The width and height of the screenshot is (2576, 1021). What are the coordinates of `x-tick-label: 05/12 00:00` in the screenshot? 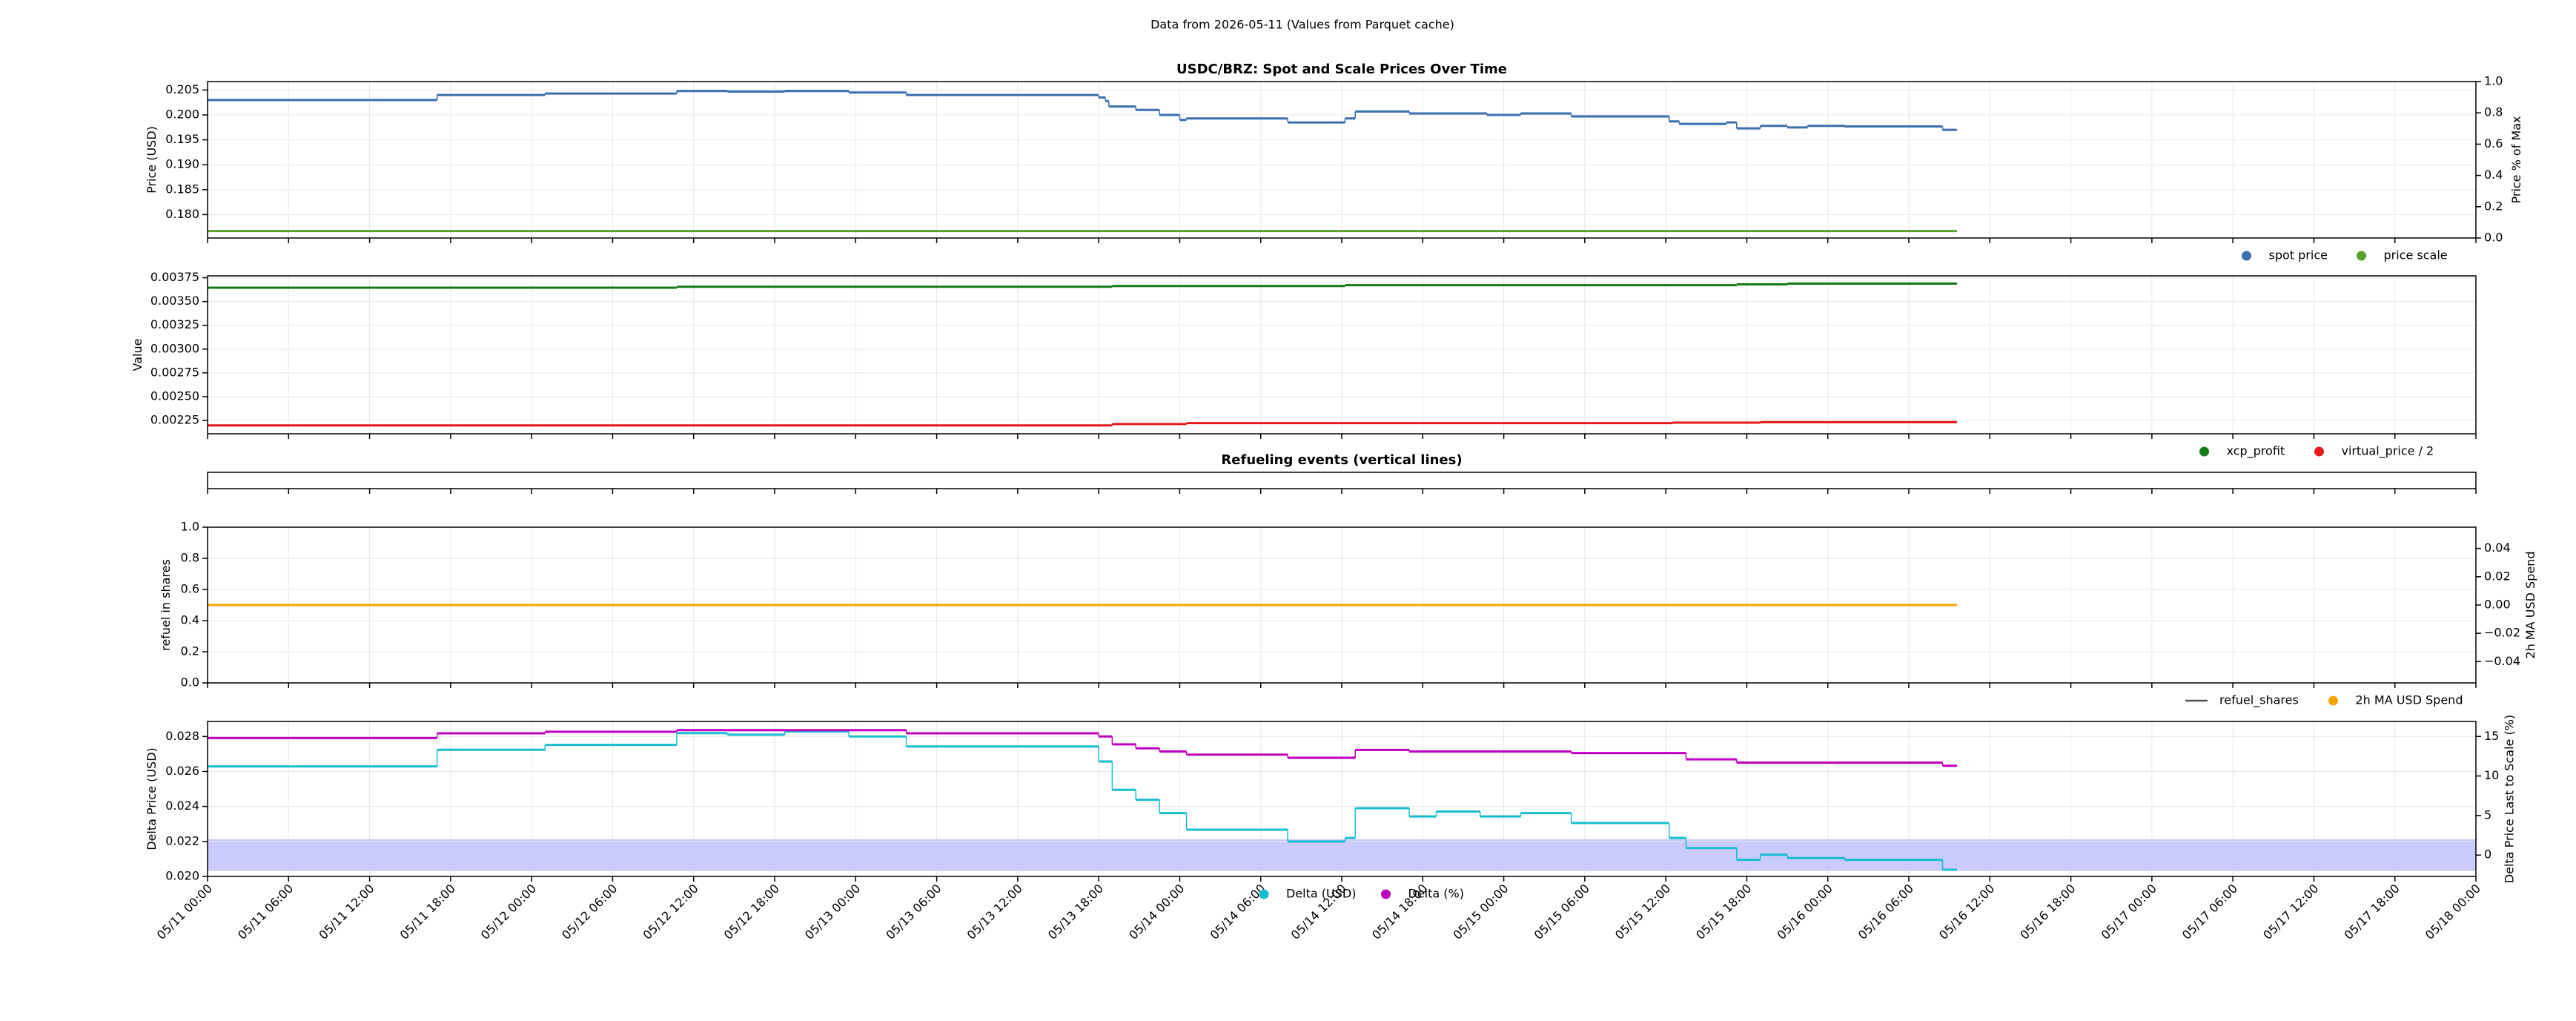 It's located at (508, 912).